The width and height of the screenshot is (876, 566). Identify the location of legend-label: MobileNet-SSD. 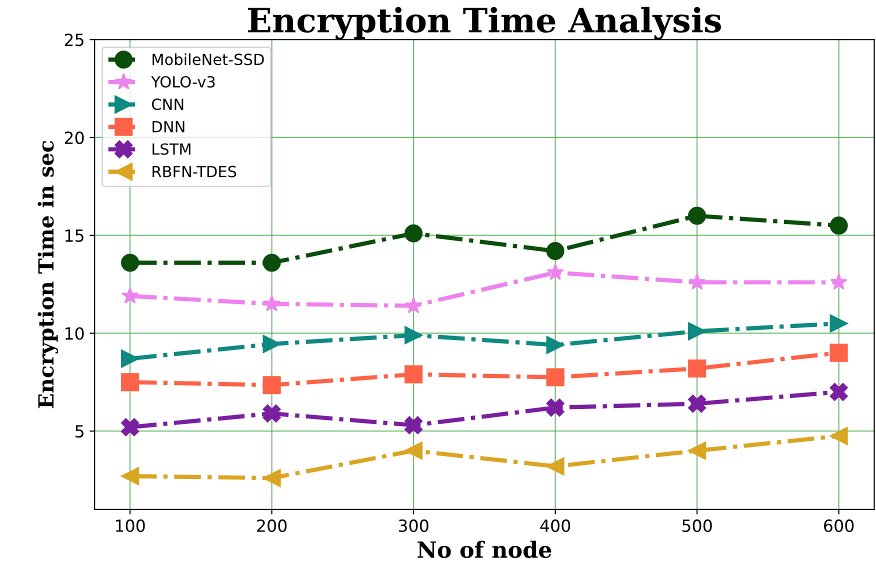
(208, 59).